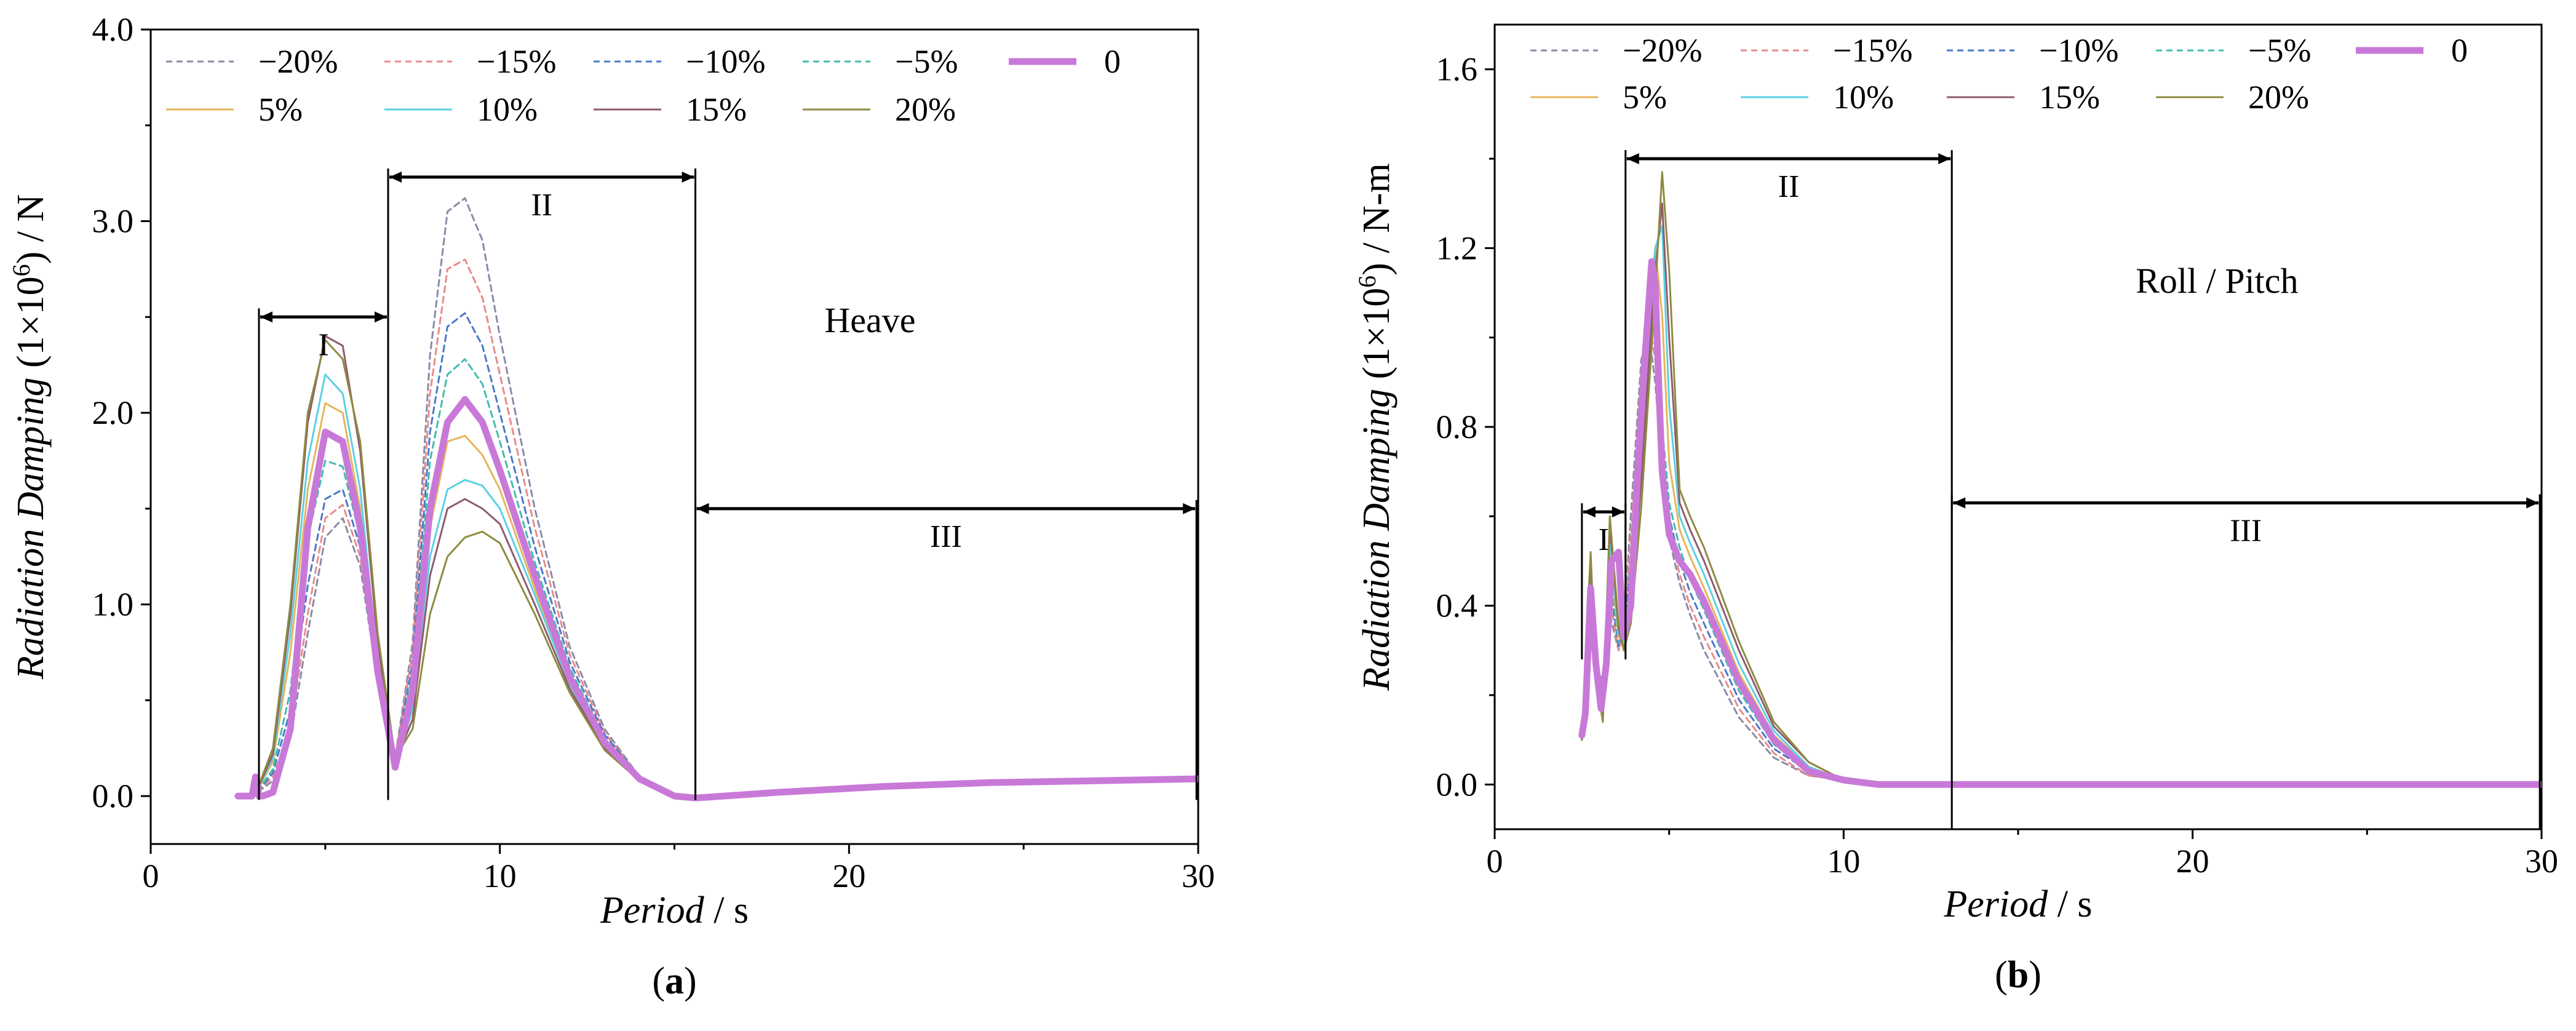 The width and height of the screenshot is (2576, 1031). Describe the element at coordinates (113, 222) in the screenshot. I see `y-tick-label: 3.0` at that location.